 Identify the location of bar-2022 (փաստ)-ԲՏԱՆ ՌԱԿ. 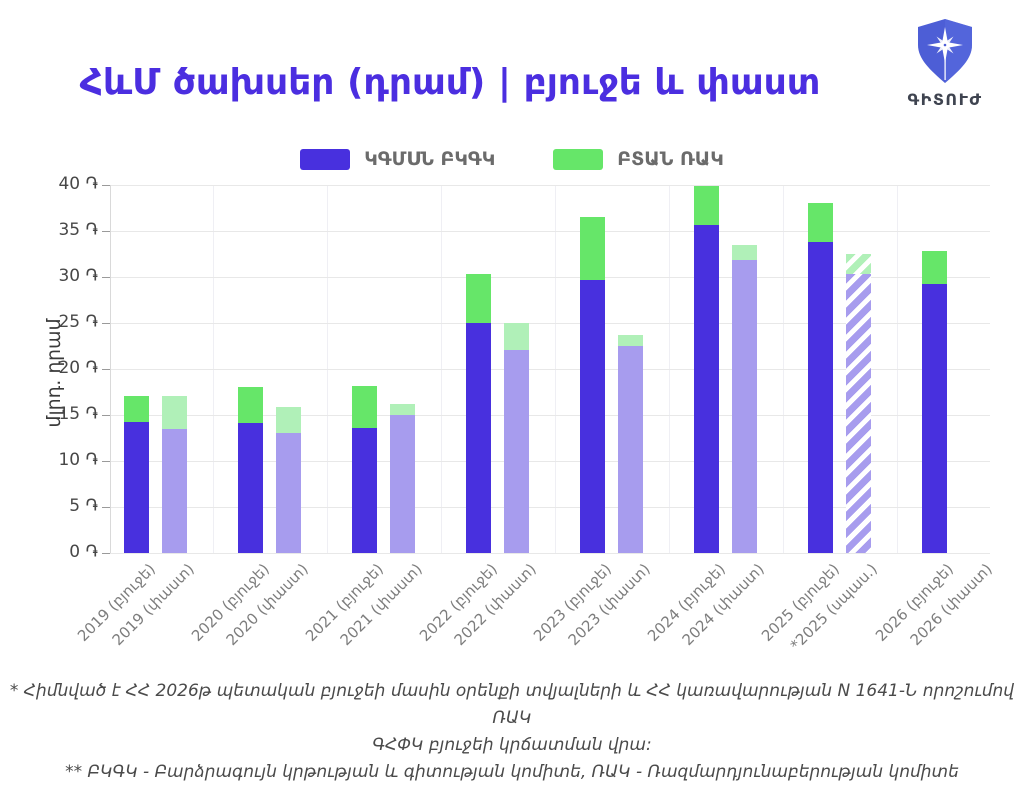
(516, 336).